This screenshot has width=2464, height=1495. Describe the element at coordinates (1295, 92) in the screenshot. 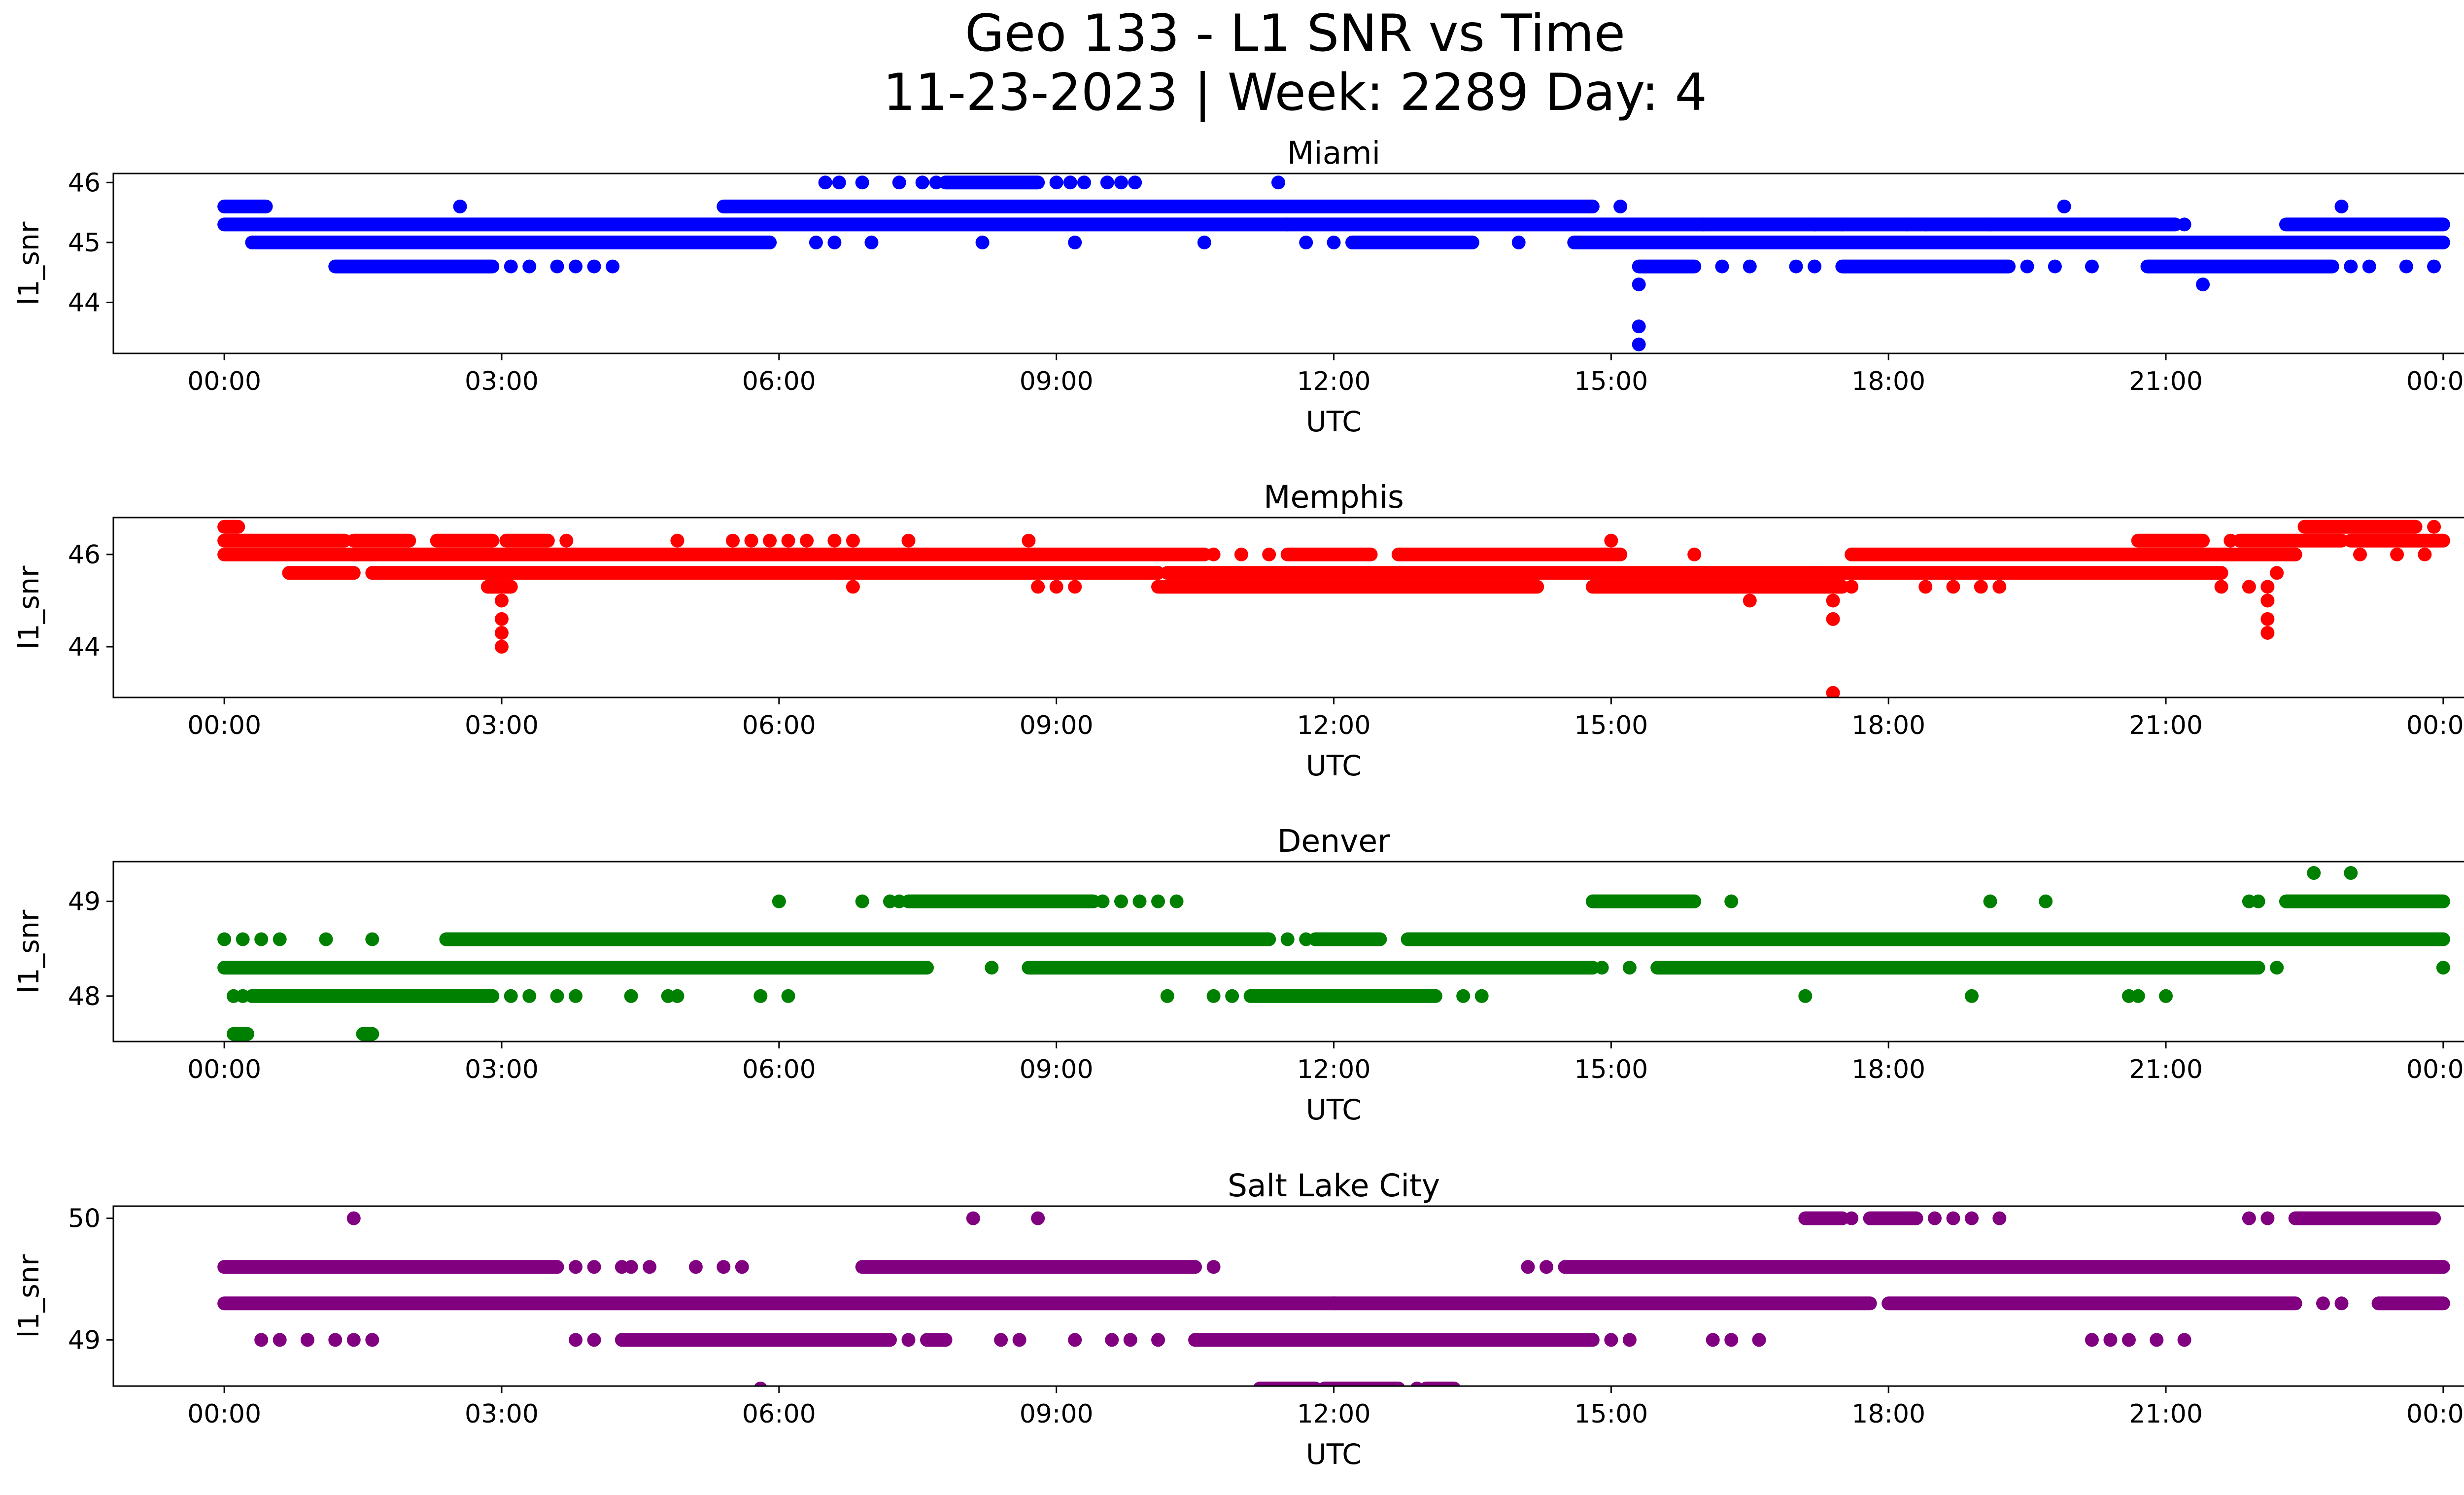

I see `figure-title-line-2: 11-23-2023 | Week: 2289 Day: 4` at that location.